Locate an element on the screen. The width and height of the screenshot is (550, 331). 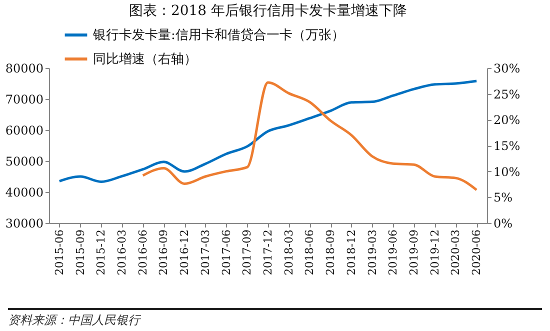
y2-tick-label: 0% is located at coordinates (503, 223).